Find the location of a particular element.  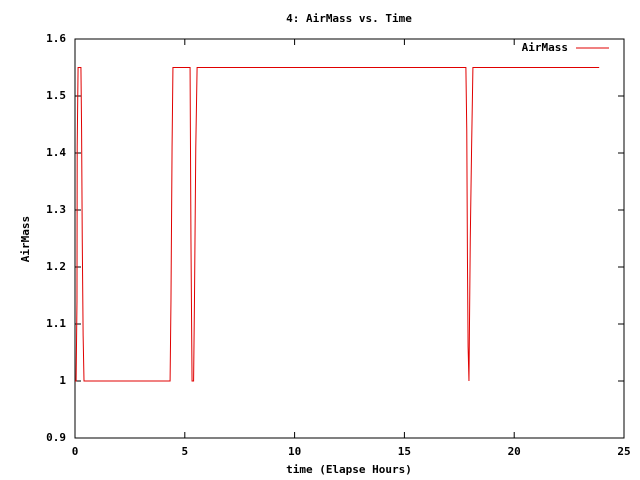

y-tick-label: 0.9 is located at coordinates (56, 437).